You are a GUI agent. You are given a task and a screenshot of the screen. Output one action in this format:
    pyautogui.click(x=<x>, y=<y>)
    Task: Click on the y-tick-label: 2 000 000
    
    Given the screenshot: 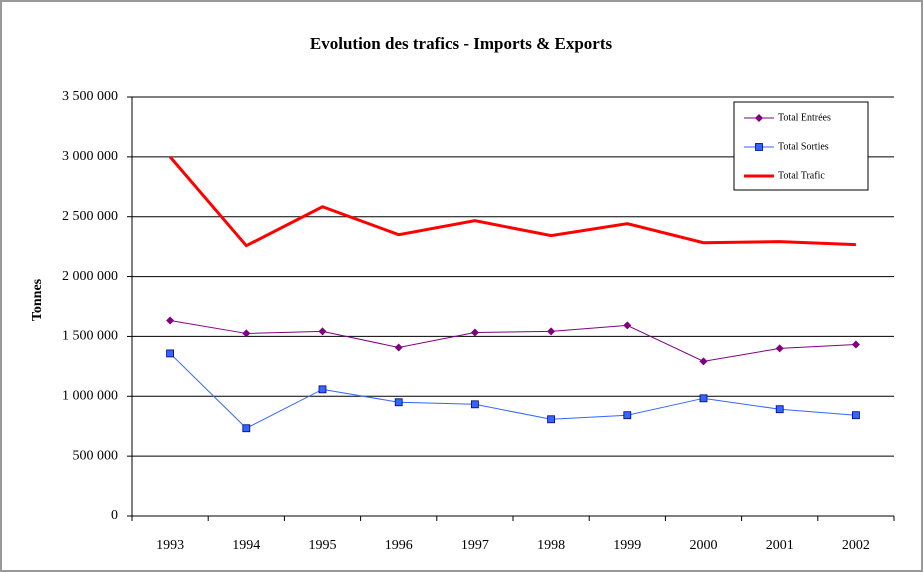 What is the action you would take?
    pyautogui.click(x=90, y=276)
    